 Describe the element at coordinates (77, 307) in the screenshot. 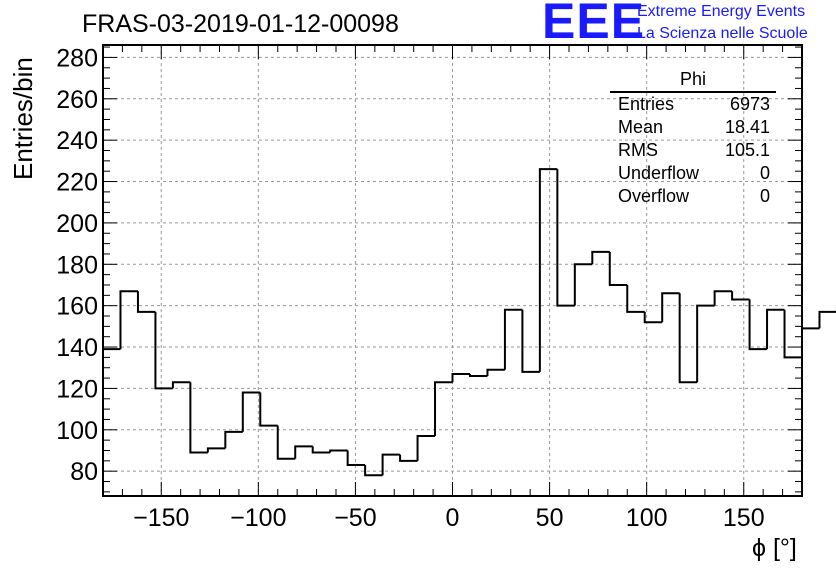

I see `y-tick-label: 160` at that location.